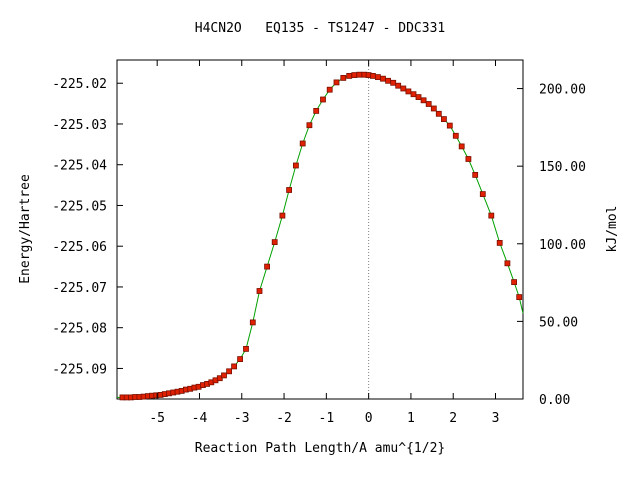  Describe the element at coordinates (200, 418) in the screenshot. I see `x-tick-label: -4` at that location.